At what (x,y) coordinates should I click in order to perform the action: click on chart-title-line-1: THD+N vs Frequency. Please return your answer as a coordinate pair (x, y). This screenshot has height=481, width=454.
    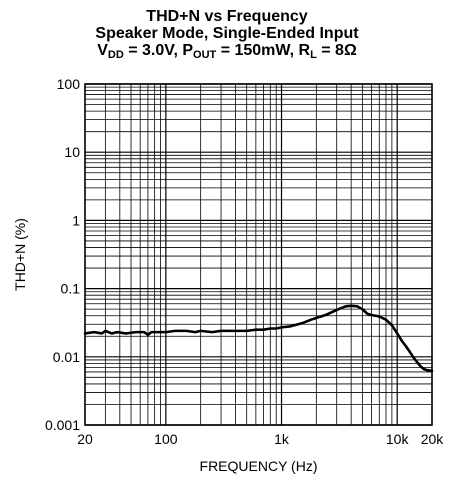
    Looking at the image, I should click on (227, 16).